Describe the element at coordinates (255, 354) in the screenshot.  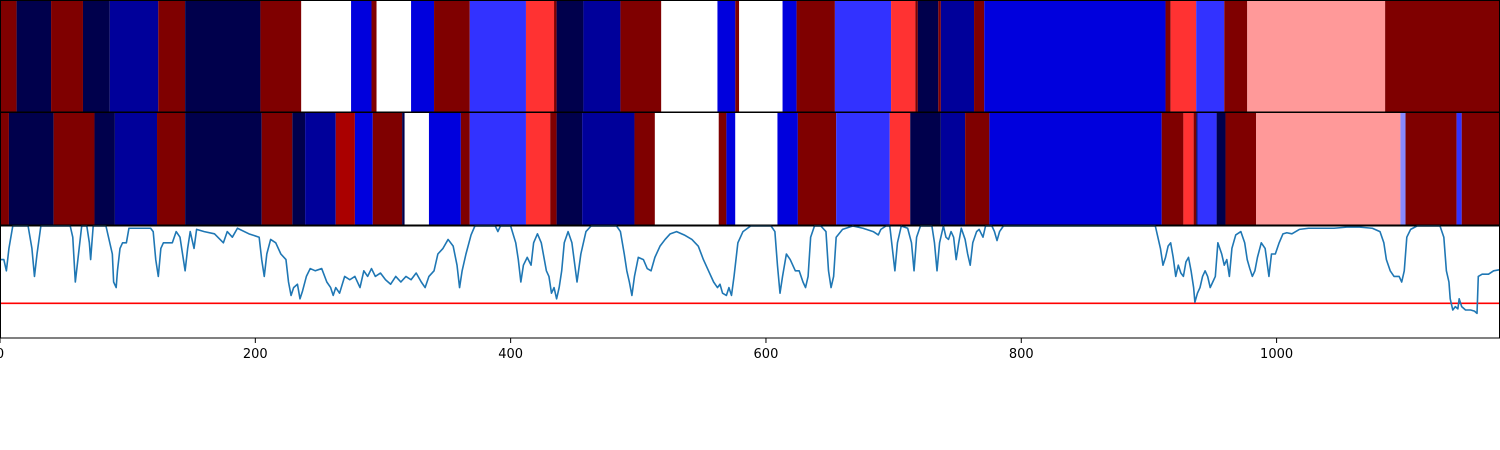
I see `x-tick-label-1: 200` at that location.